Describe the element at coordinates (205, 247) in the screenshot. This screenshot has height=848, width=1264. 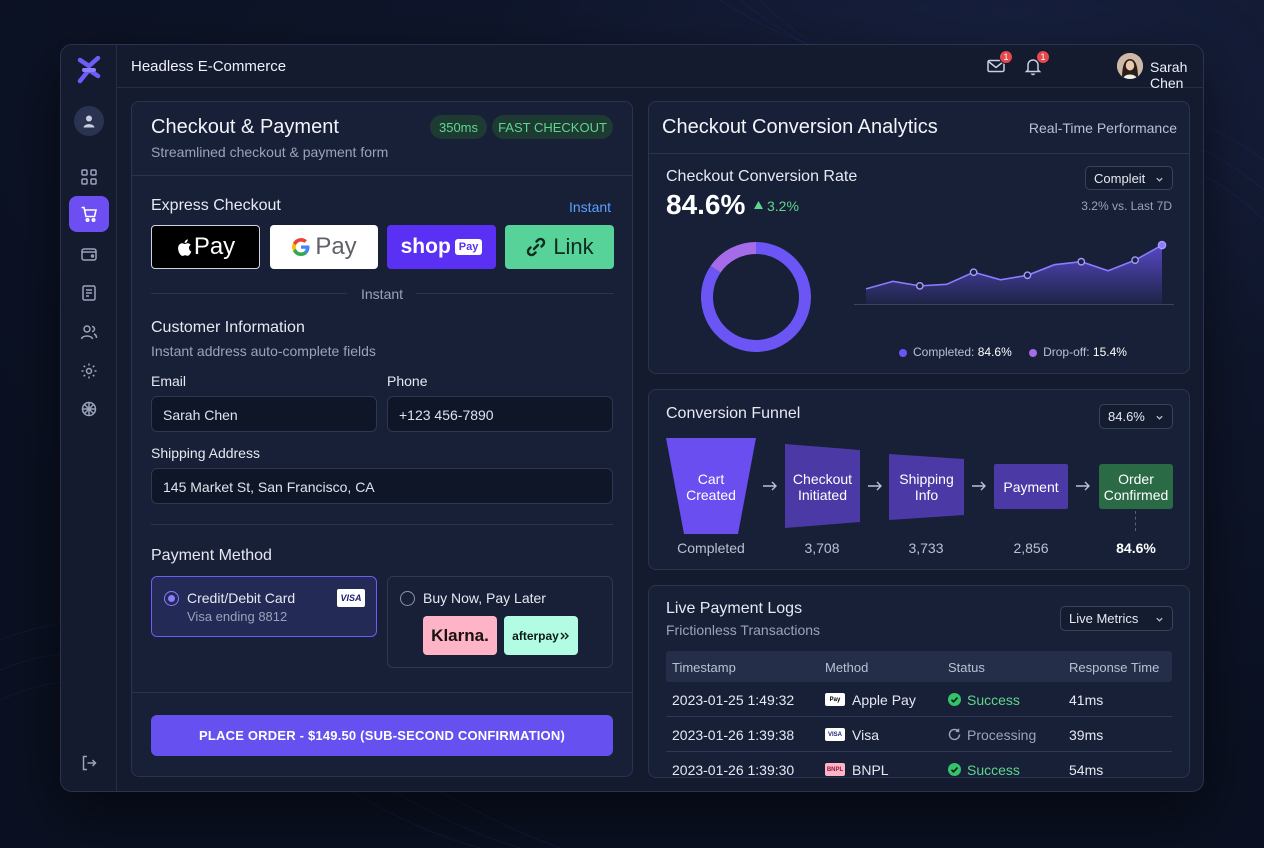
I see `apple-pay-button: Pay` at that location.